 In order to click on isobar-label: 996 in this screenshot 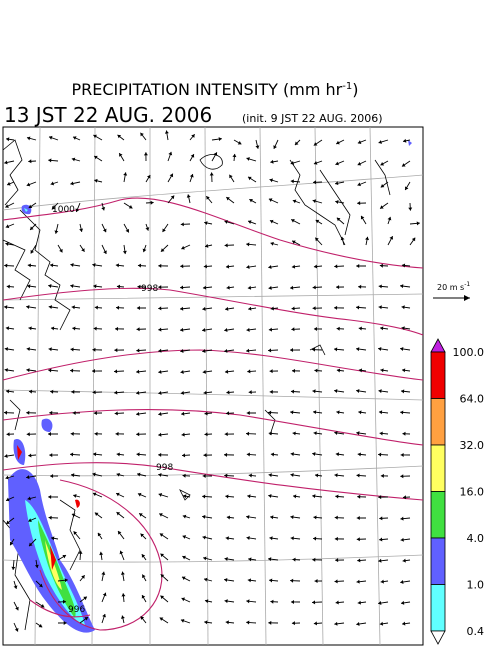, I will do `click(76, 610)`.